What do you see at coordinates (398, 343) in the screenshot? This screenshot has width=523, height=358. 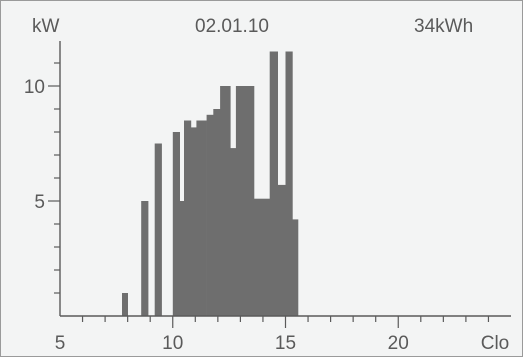 I see `x-tick-label-4: 20` at bounding box center [398, 343].